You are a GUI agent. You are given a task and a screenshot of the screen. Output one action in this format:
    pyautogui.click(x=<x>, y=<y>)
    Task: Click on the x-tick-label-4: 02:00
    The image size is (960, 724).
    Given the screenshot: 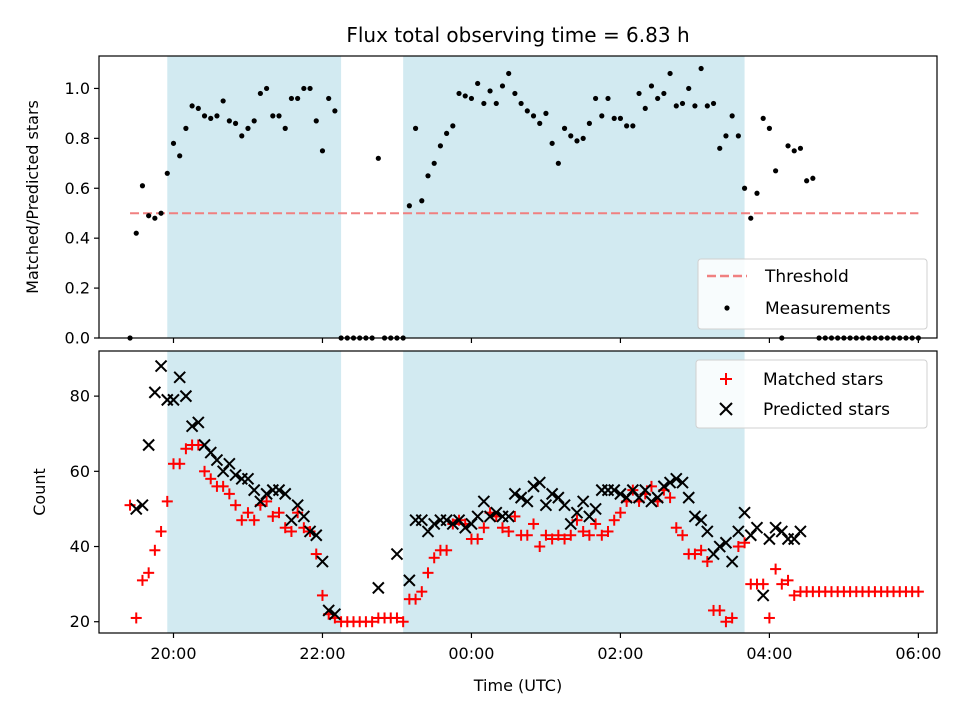 What is the action you would take?
    pyautogui.click(x=620, y=653)
    